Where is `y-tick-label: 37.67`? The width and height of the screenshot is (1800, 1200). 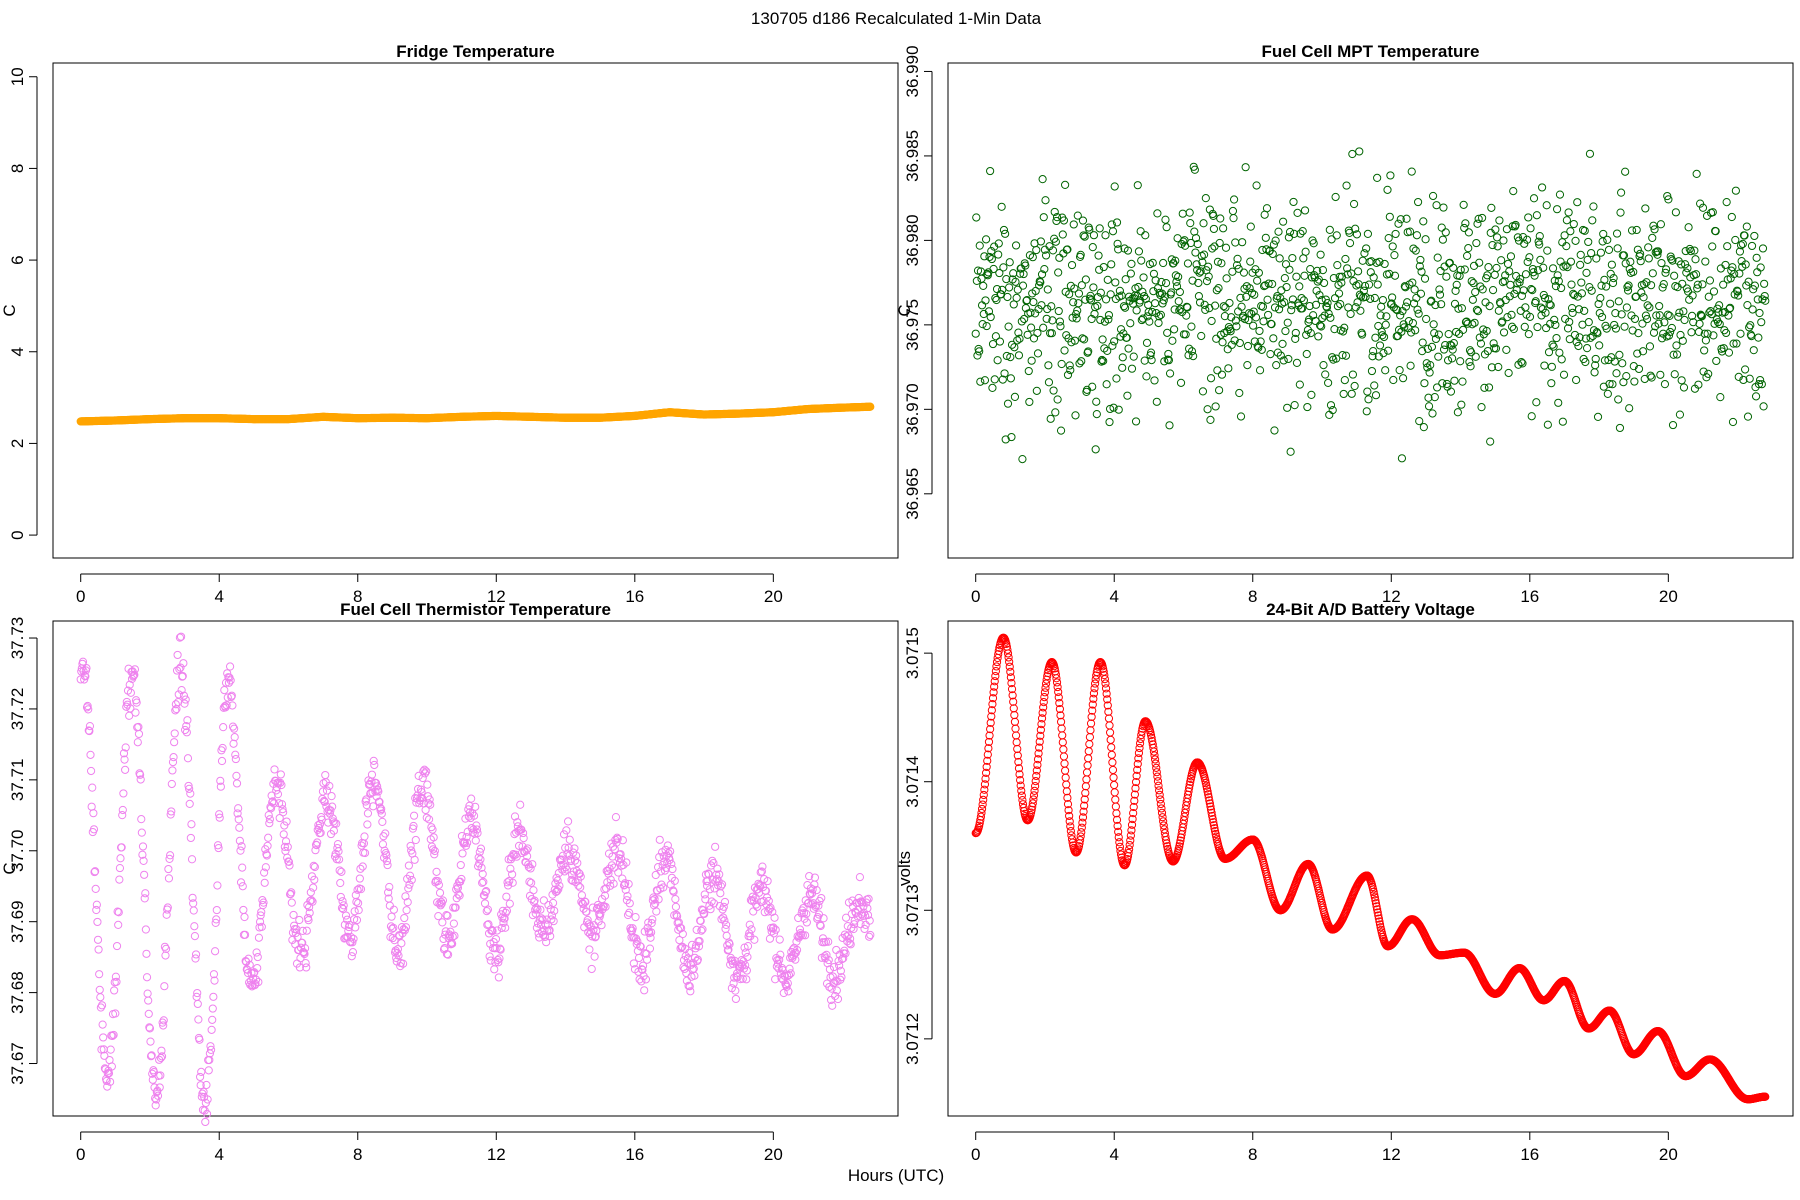
y-tick-label: 37.67 is located at coordinates (17, 1063).